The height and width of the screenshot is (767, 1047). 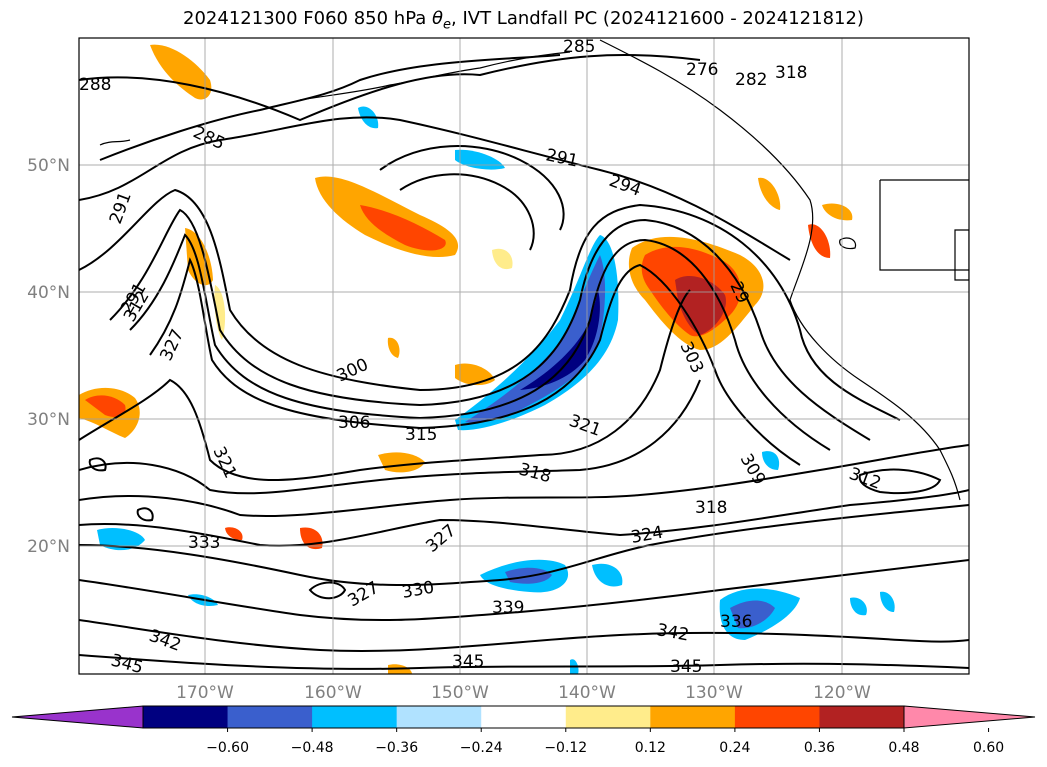 I want to click on contour-label: 339, so click(x=508, y=608).